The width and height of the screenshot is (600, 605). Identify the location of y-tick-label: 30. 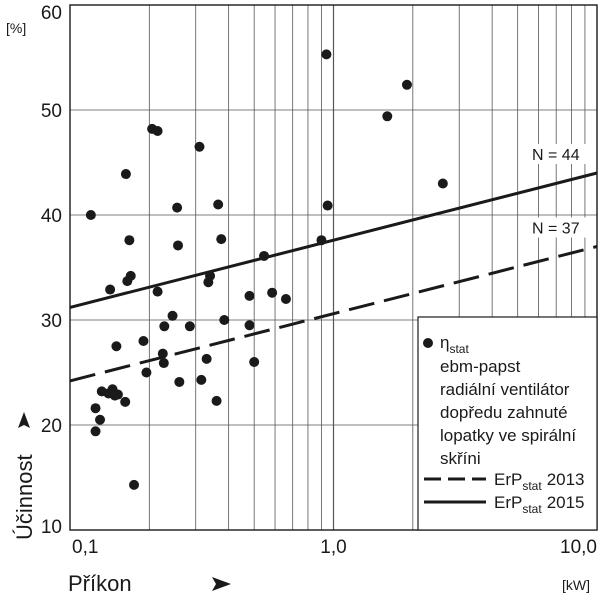
(51, 321).